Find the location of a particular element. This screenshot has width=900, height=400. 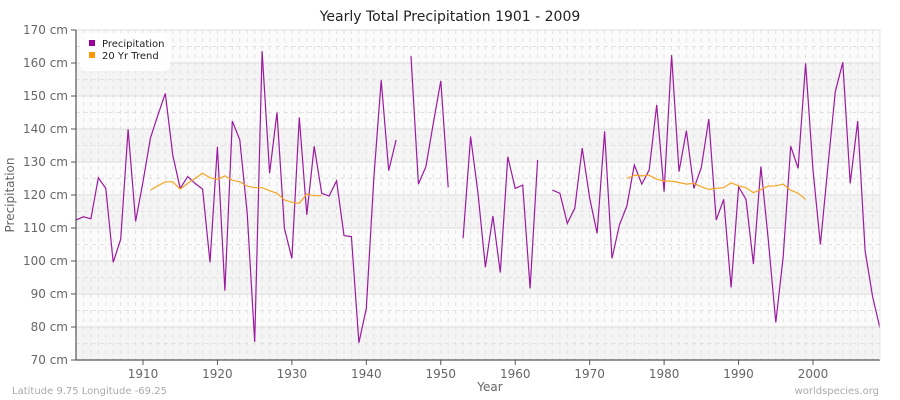

y-tick-label: 80 cm is located at coordinates (49, 327).